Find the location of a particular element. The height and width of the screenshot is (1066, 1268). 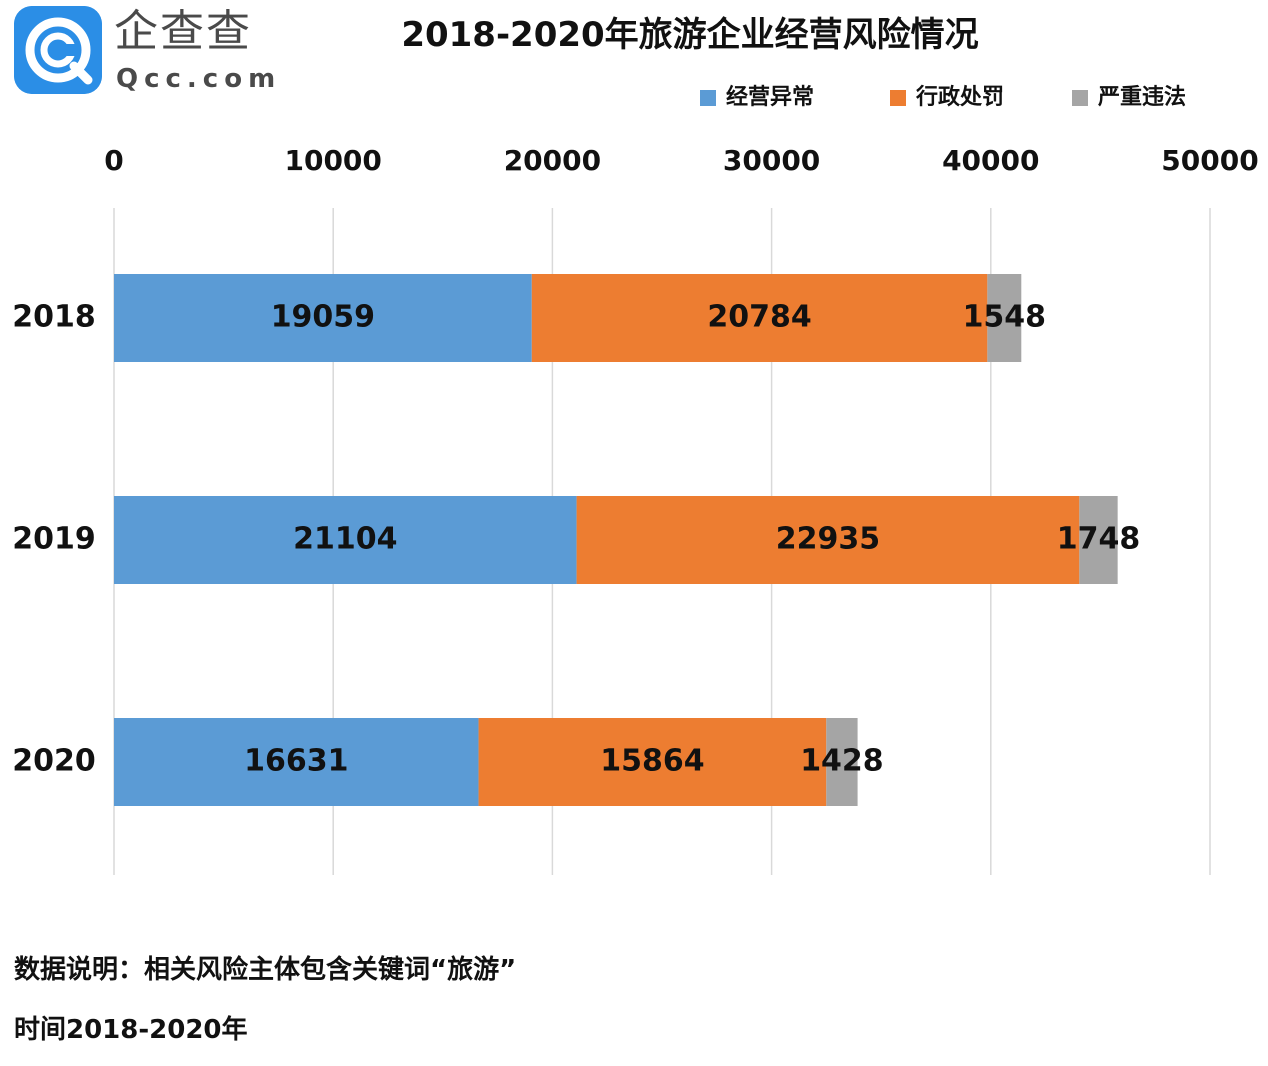

data-label: 1428 is located at coordinates (842, 761).